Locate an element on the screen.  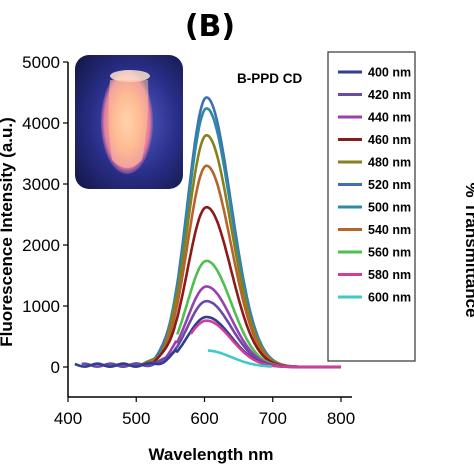
y-tick-label: 5000 is located at coordinates (41, 62).